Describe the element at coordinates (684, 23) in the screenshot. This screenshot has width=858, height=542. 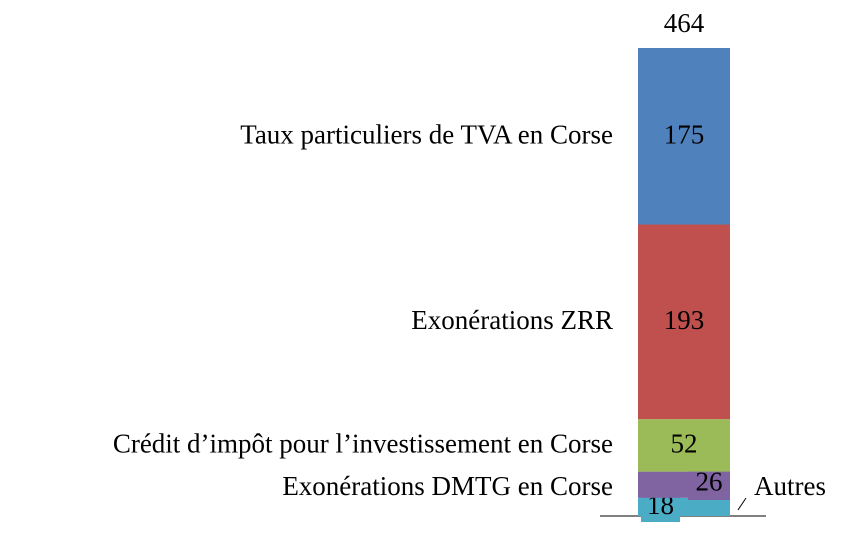
I see `total-label: 464` at that location.